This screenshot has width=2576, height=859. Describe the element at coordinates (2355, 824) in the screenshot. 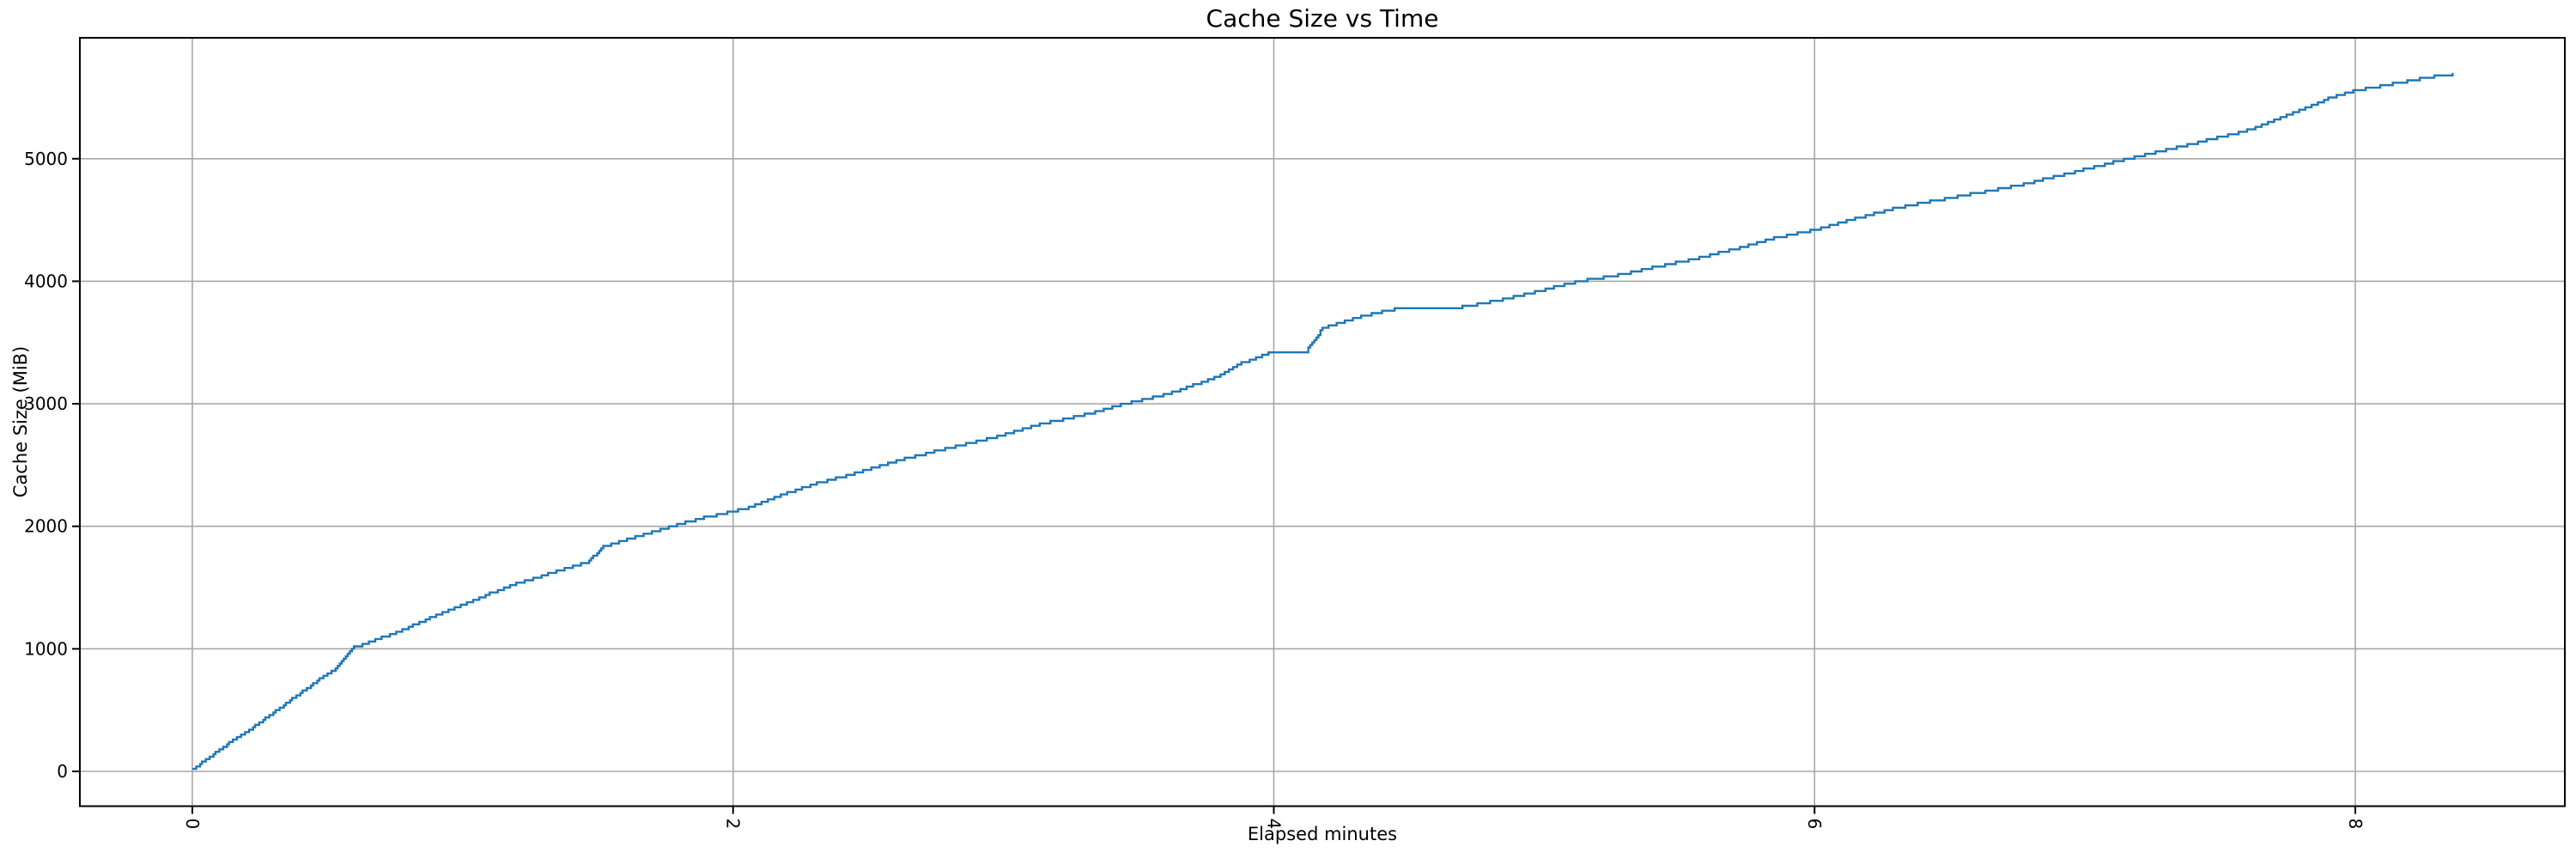

I see `x-tick-label: 8` at that location.